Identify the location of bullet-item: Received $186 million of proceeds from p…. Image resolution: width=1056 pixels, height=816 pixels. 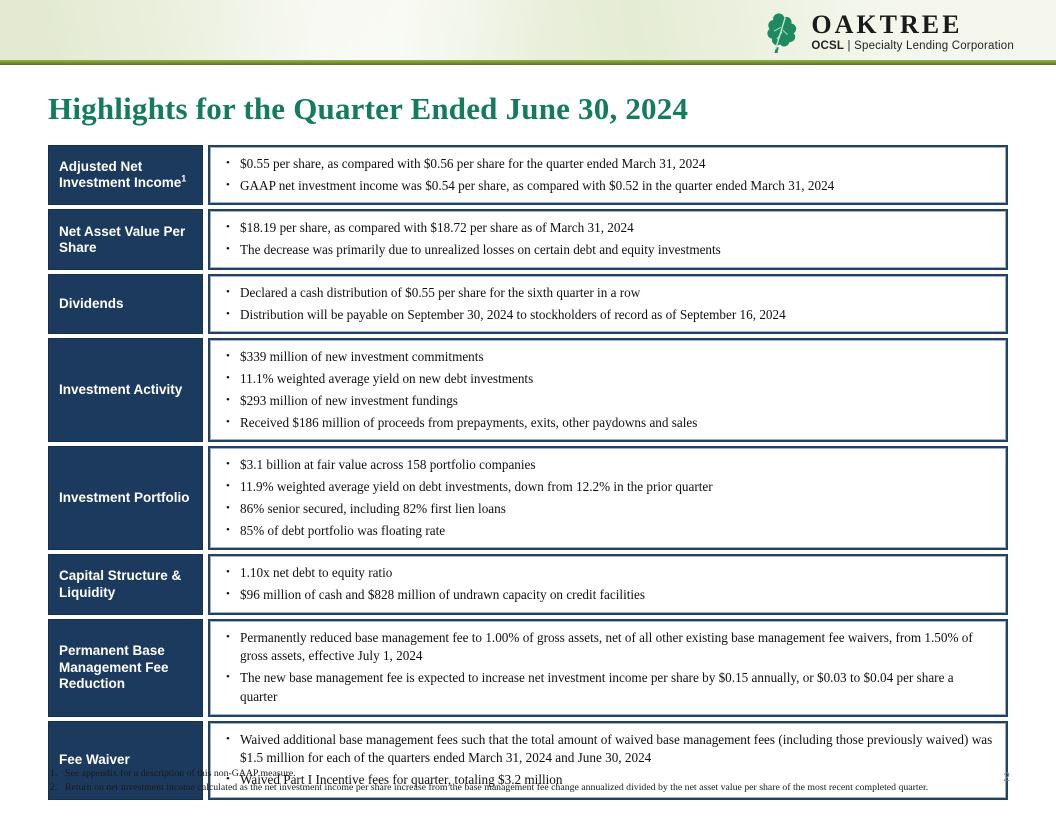
(608, 423).